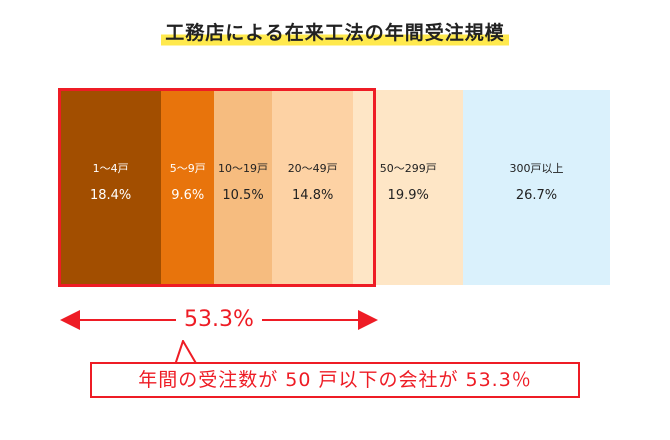 The height and width of the screenshot is (440, 670). I want to click on bar-segment: 5～9戸 9.6%, so click(188, 187).